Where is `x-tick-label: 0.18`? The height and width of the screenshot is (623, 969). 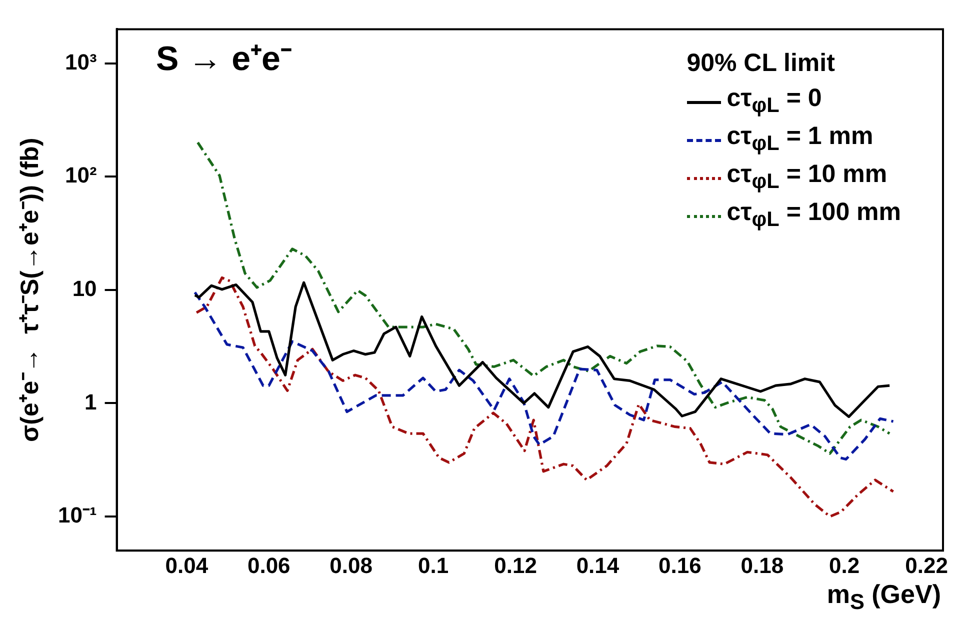
x-tick-label: 0.18 is located at coordinates (762, 565).